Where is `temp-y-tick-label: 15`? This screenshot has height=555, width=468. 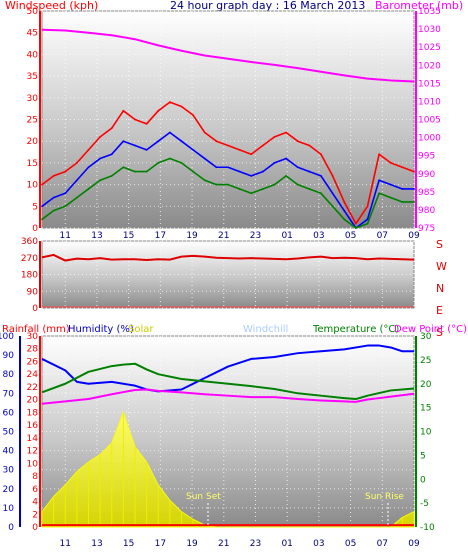
temp-y-tick-label: 15 is located at coordinates (425, 409).